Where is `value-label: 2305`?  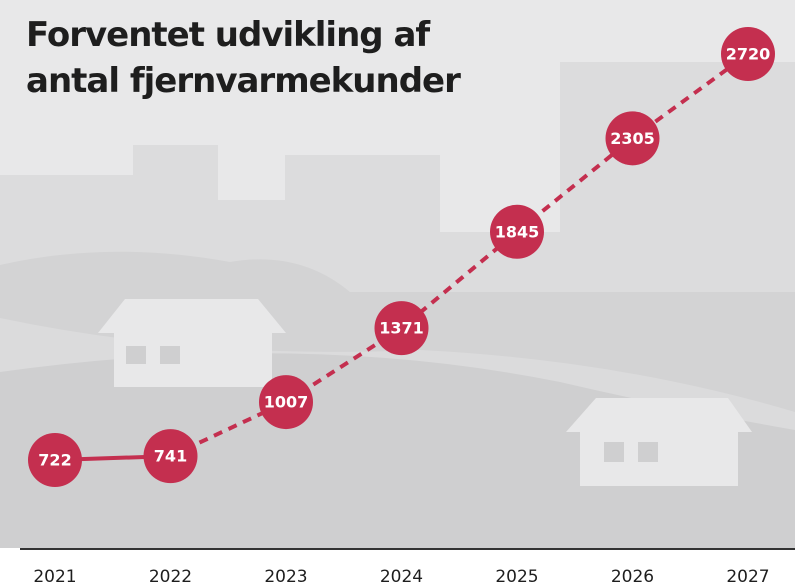 value-label: 2305 is located at coordinates (632, 138).